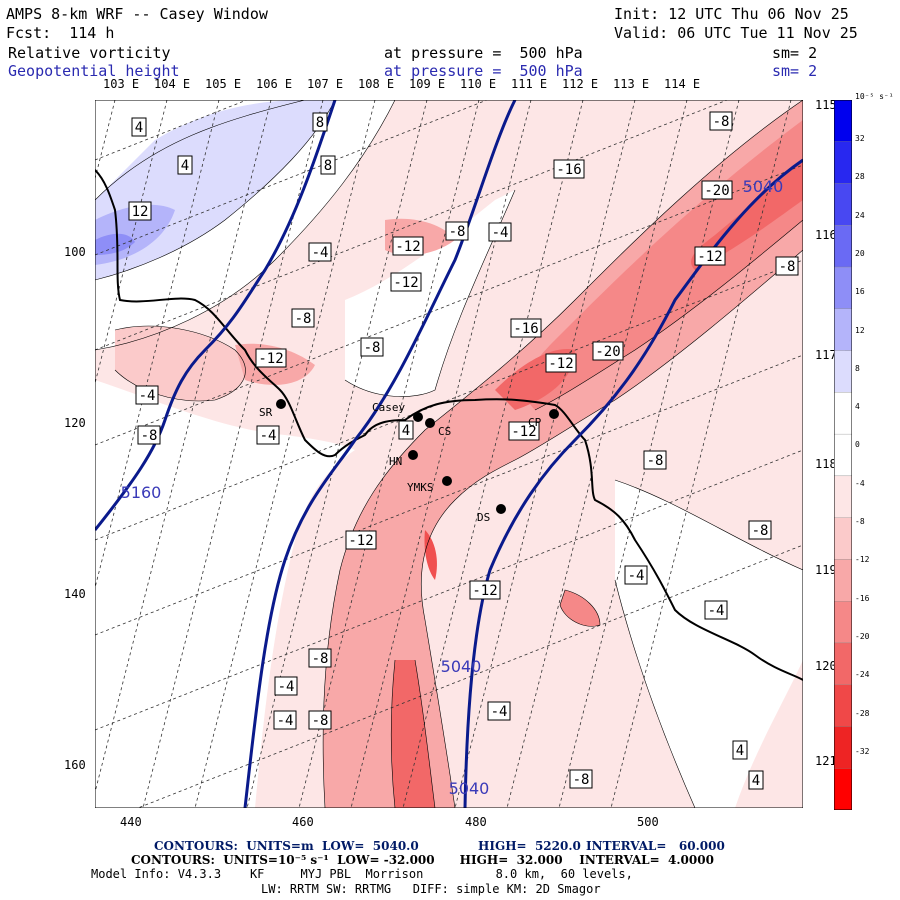  What do you see at coordinates (731, 14) in the screenshot?
I see `init-time: Init: 12 UTC Thu 06 Nov 25` at bounding box center [731, 14].